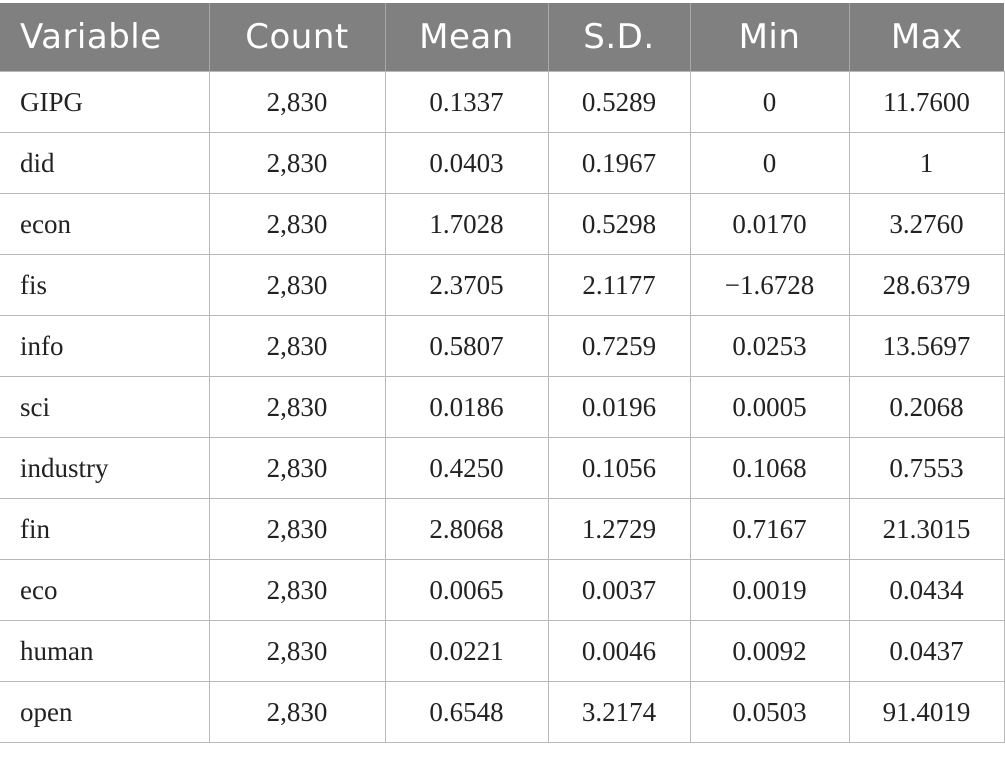 The height and width of the screenshot is (767, 1005). I want to click on max-cell: 3.2760, so click(926, 224).